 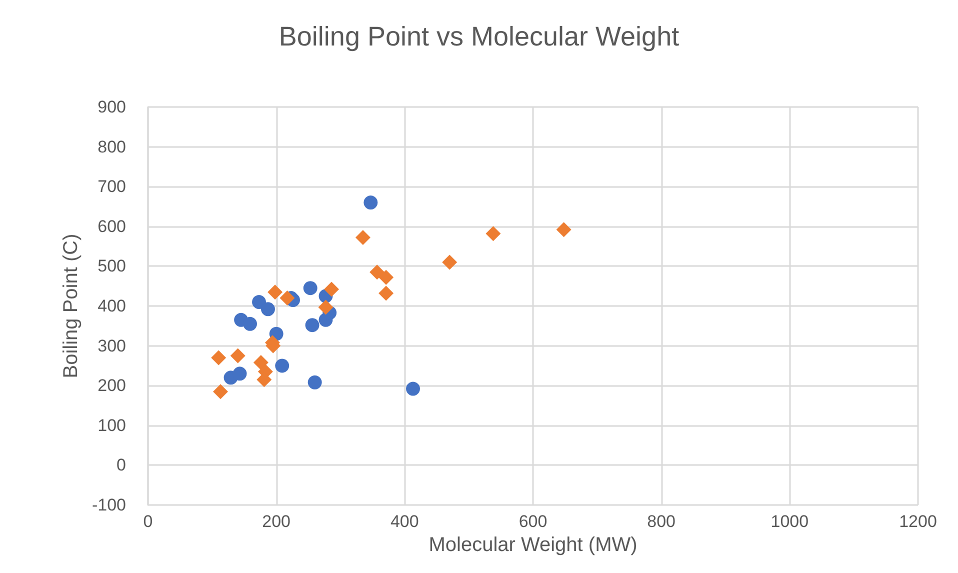 What do you see at coordinates (533, 545) in the screenshot?
I see `x-axis-title: Molecular Weight (MW)` at bounding box center [533, 545].